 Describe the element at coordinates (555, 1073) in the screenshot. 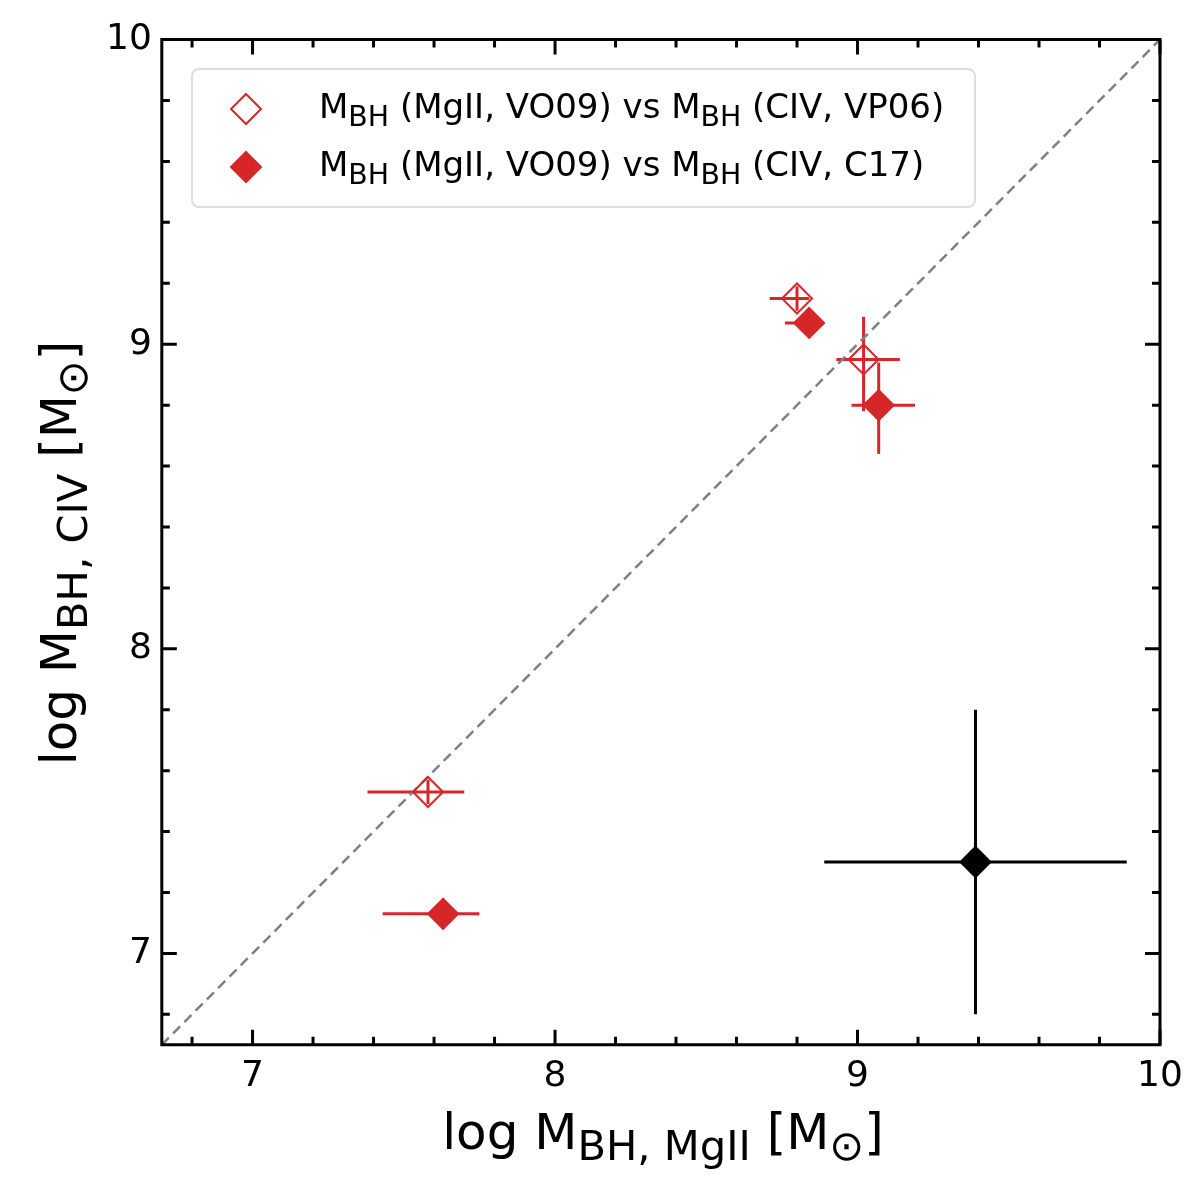

I see `x-tick-label: 8` at that location.